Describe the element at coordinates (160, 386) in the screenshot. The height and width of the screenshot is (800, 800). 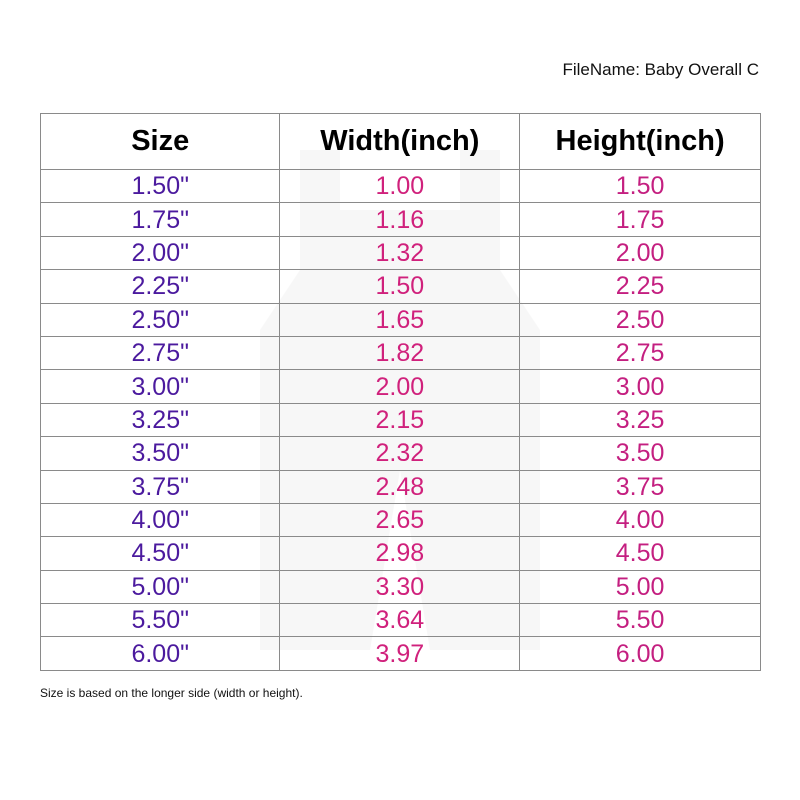
I see `size-cell: 3.00"` at that location.